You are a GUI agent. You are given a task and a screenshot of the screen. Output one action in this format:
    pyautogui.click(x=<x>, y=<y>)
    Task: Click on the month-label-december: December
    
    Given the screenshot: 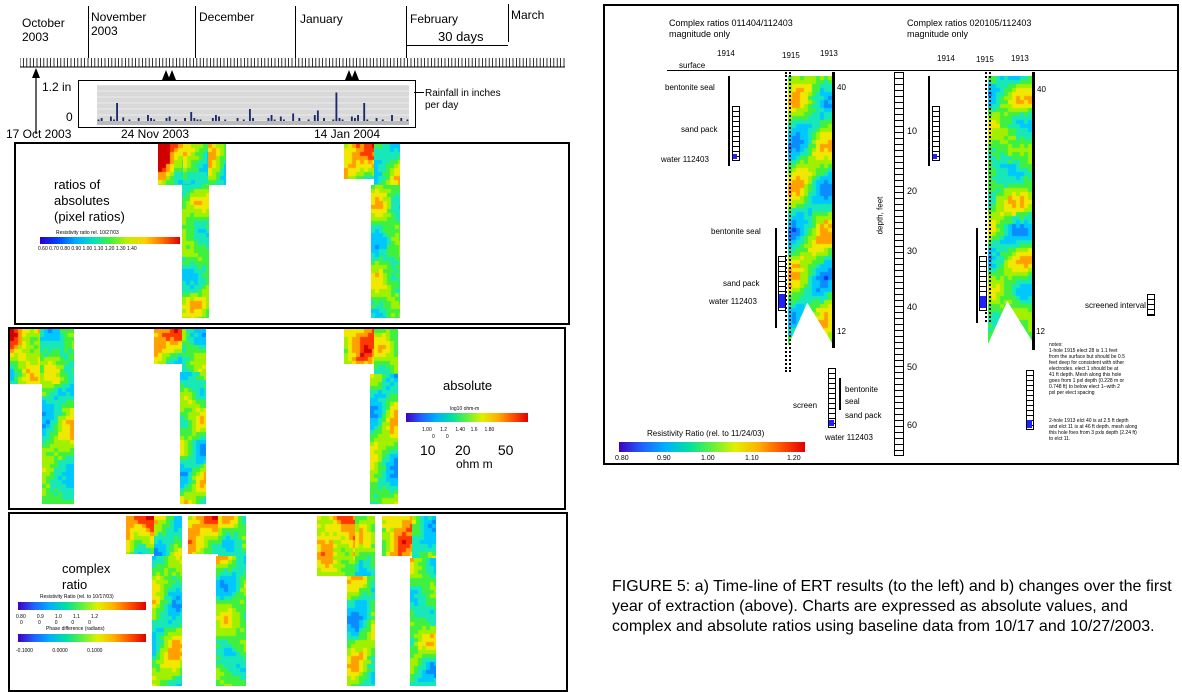 What is the action you would take?
    pyautogui.click(x=227, y=17)
    